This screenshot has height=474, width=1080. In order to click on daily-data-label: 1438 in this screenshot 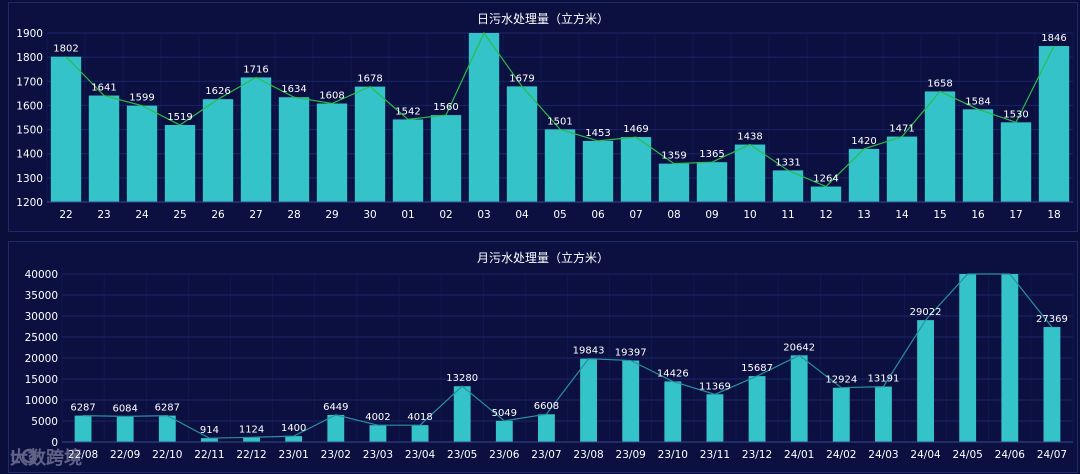, I will do `click(749, 137)`.